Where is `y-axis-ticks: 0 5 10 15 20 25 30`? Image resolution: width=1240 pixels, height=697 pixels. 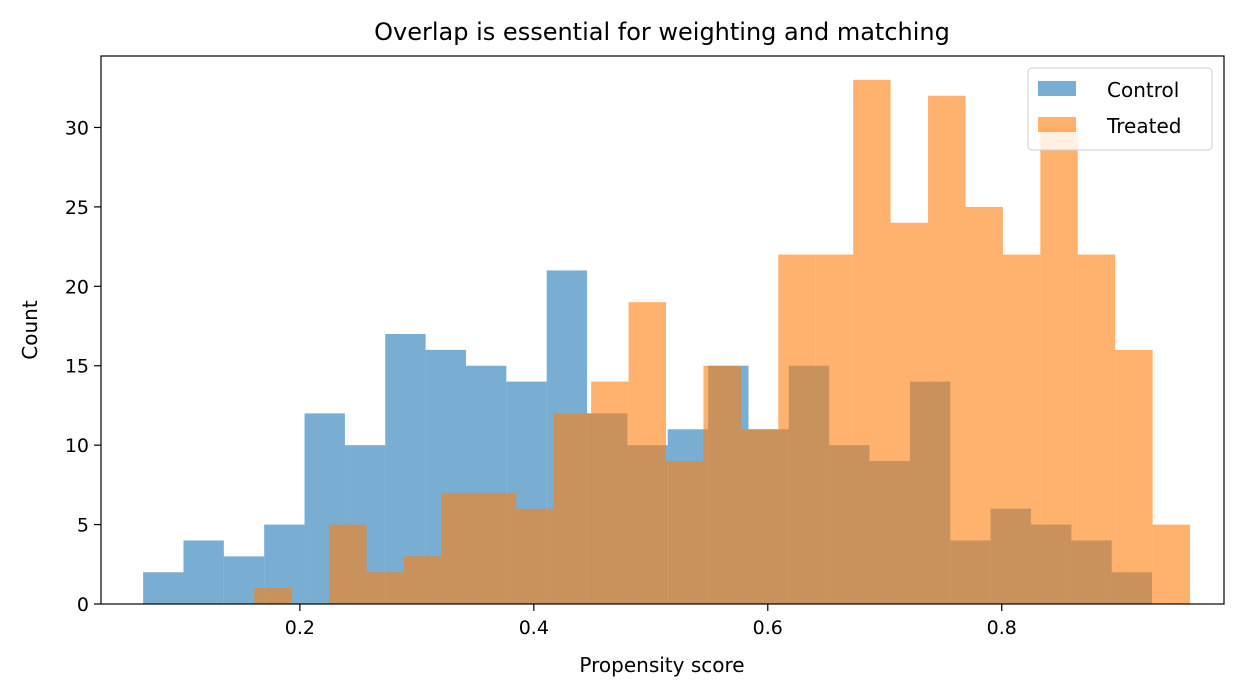
y-axis-ticks: 0 5 10 15 20 25 30 is located at coordinates (83, 366).